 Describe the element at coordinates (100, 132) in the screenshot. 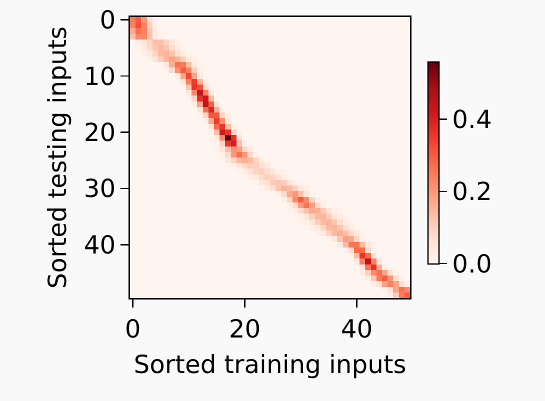

I see `y-tick-label: 20` at that location.